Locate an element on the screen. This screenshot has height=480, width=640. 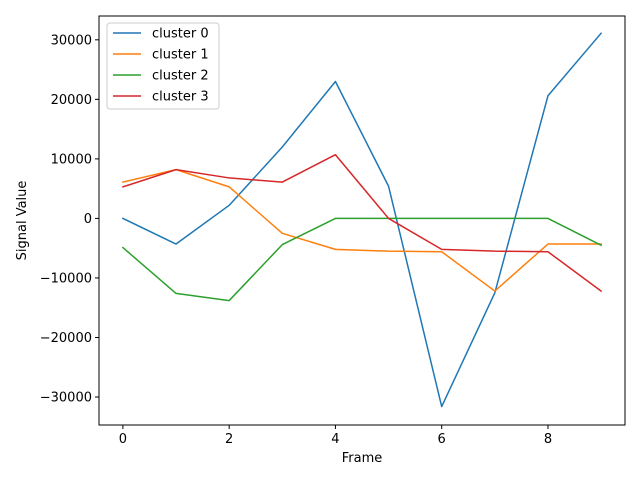
x-tick-label: 6 is located at coordinates (442, 439).